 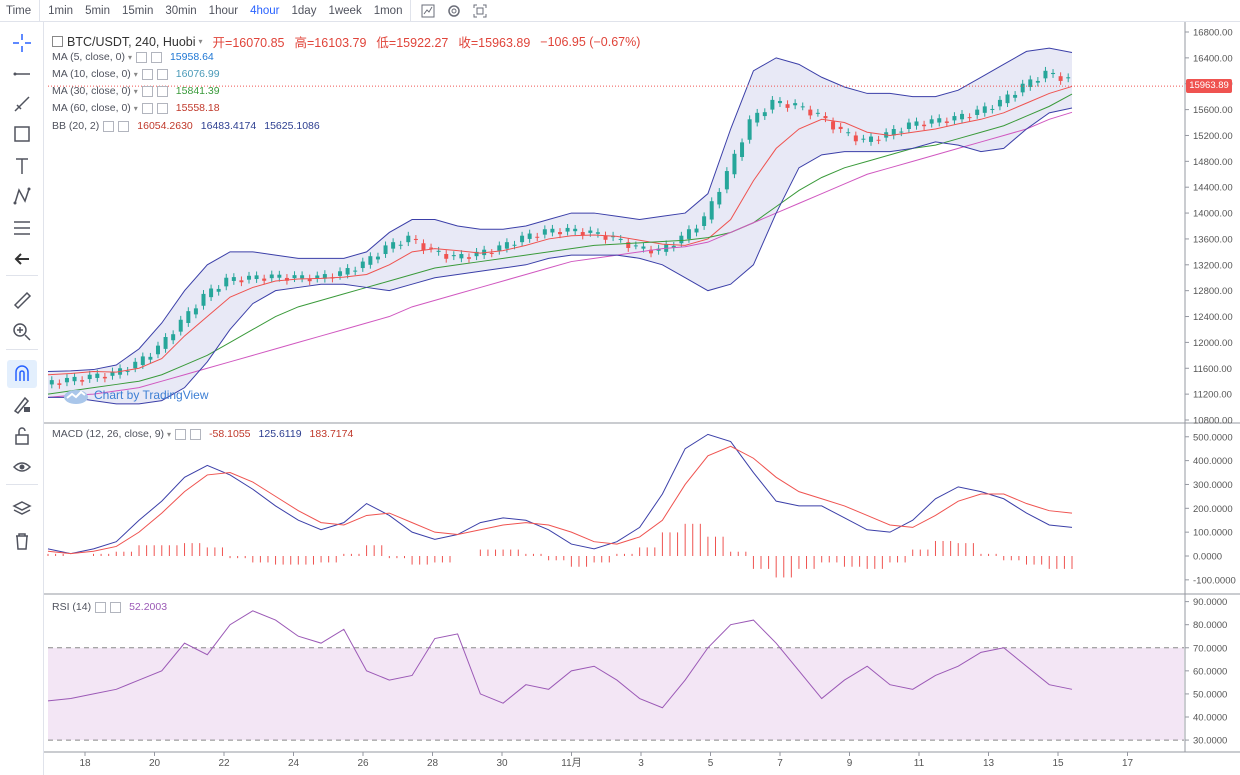 What do you see at coordinates (292, 126) in the screenshot?
I see `indicator-value-3: 15625.1086` at bounding box center [292, 126].